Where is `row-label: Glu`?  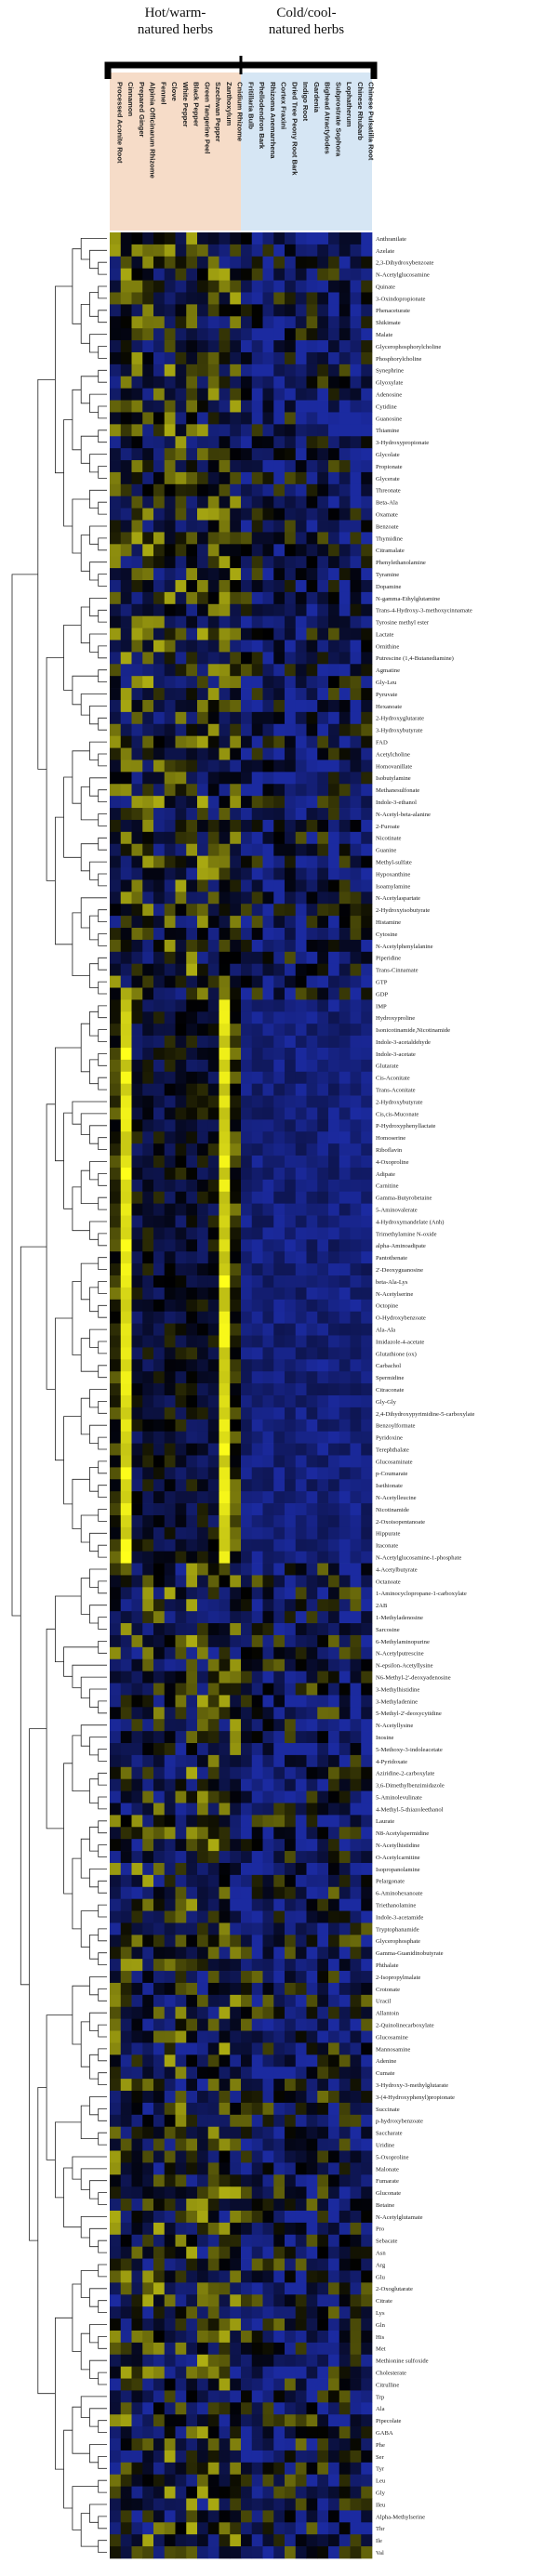
row-label: Glu is located at coordinates (381, 2277).